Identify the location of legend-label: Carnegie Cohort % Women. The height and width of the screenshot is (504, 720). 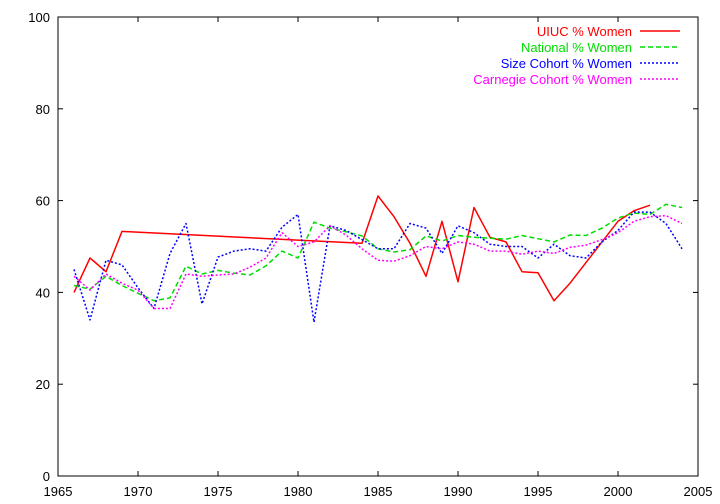
(552, 79).